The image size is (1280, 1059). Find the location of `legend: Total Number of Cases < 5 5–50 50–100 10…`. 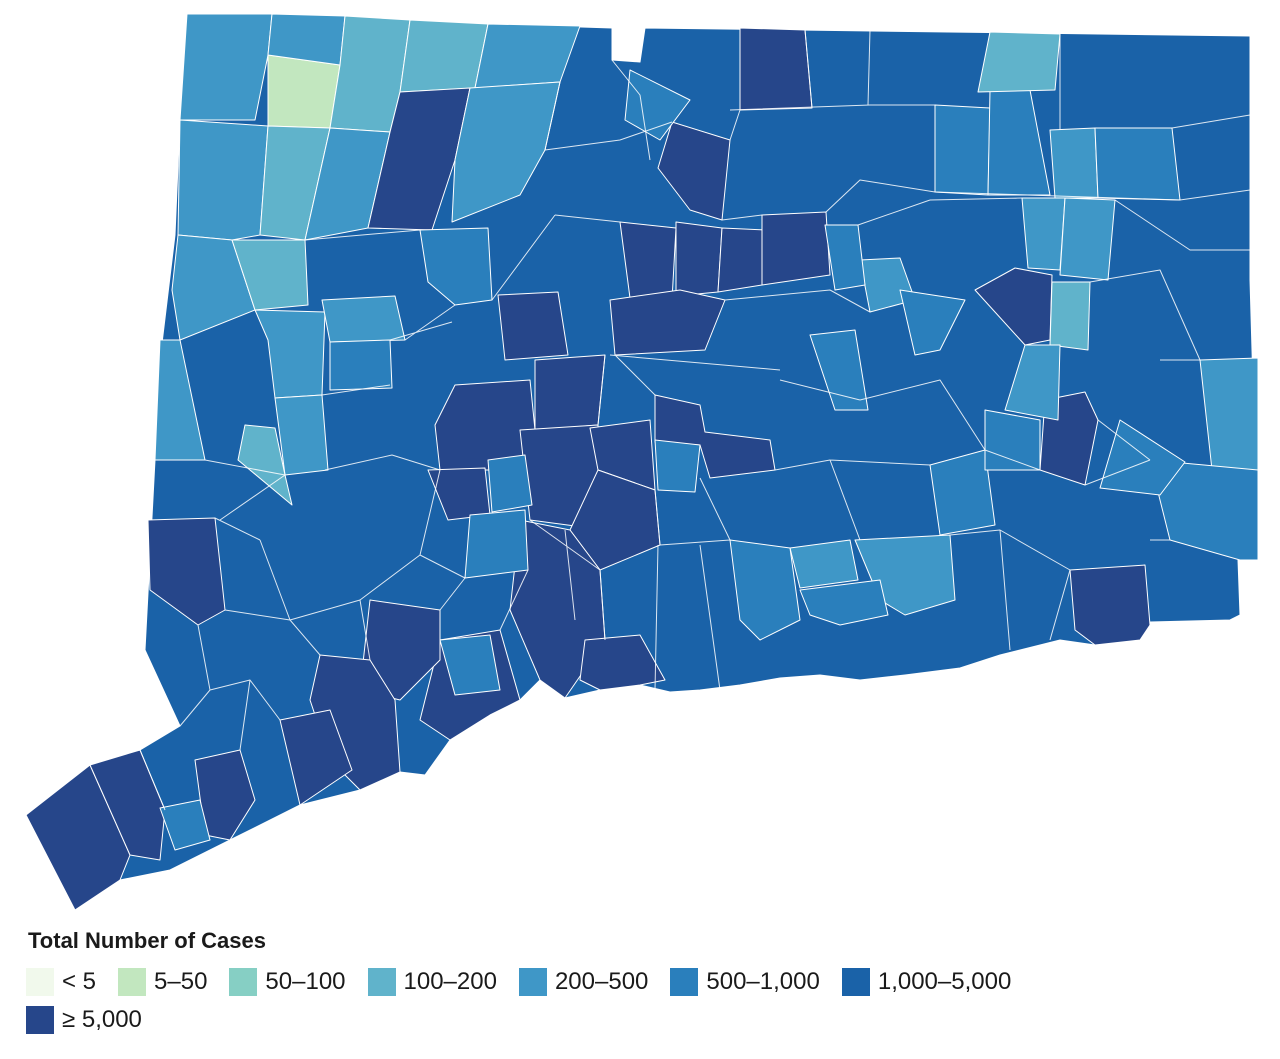

legend: Total Number of Cases < 5 5–50 50–100 10… is located at coordinates (641, 981).